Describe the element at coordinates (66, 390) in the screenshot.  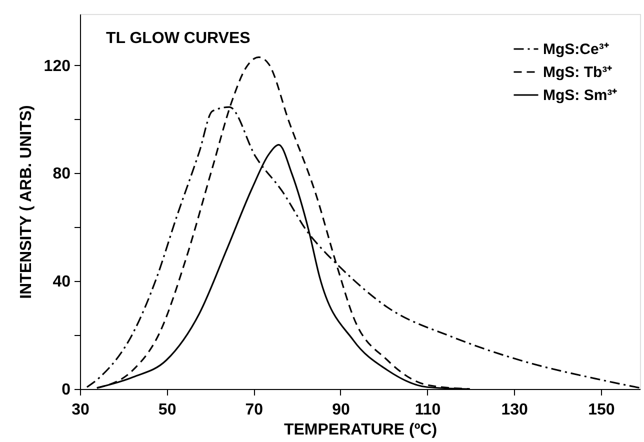
I see `y-tick-label: 0` at that location.